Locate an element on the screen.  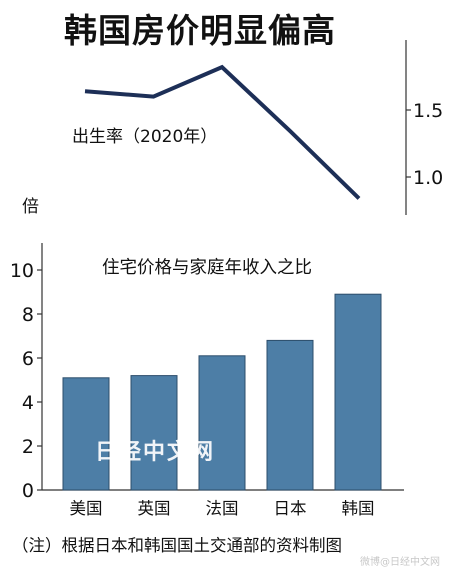
price-income-y-tick-label: 4 is located at coordinates (28, 403).